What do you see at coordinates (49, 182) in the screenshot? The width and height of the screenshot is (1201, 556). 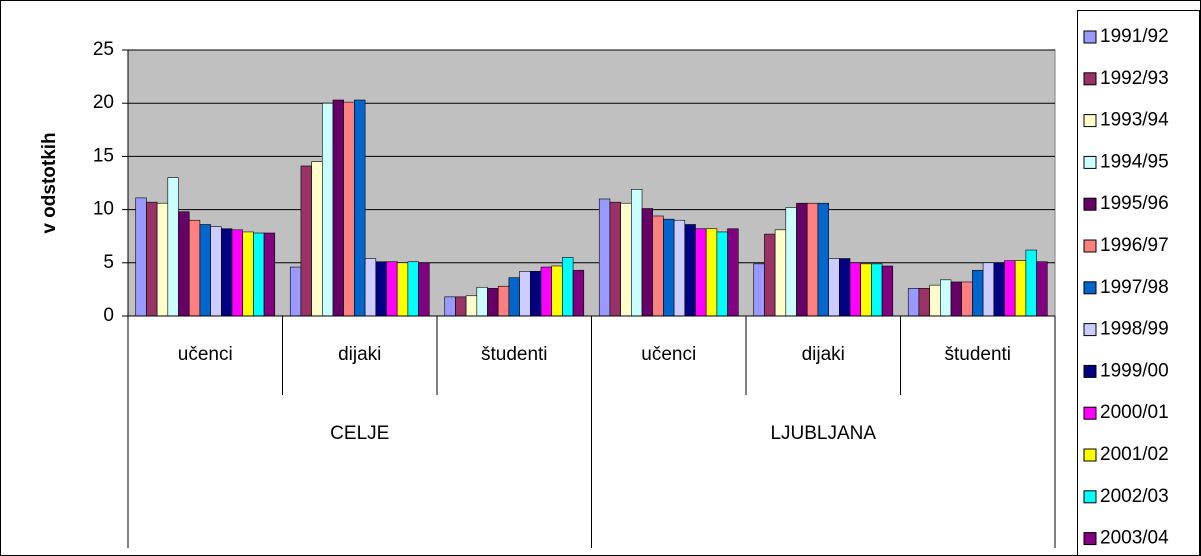 I see `y-axis-label: v odstotkih` at bounding box center [49, 182].